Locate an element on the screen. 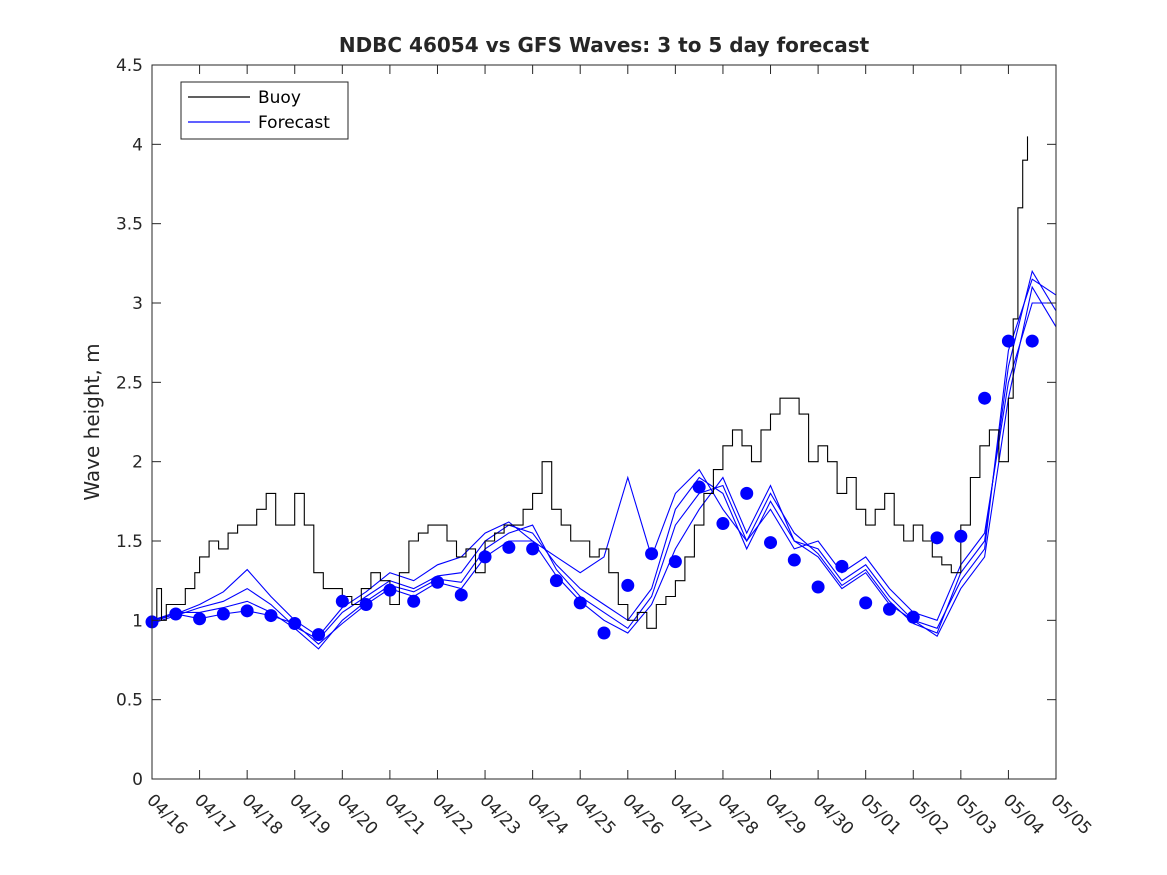 The image size is (1167, 875). y-tick-label: 4.5 is located at coordinates (129, 66).